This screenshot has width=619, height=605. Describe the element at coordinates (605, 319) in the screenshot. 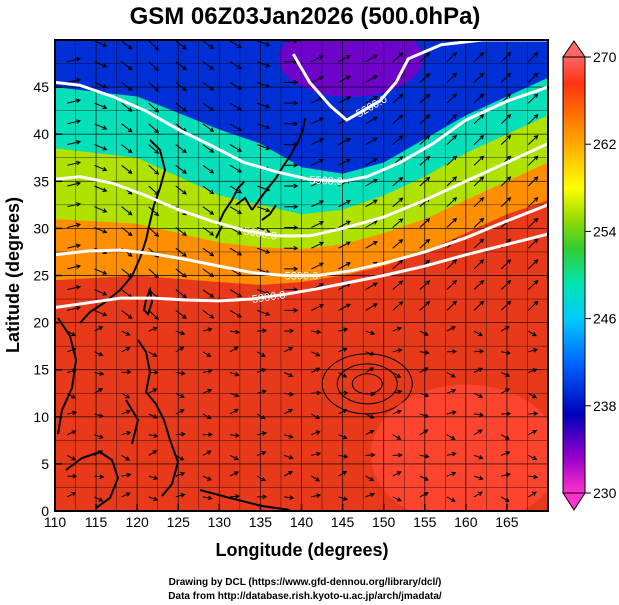

I see `colorbar-tick-label: 246` at that location.